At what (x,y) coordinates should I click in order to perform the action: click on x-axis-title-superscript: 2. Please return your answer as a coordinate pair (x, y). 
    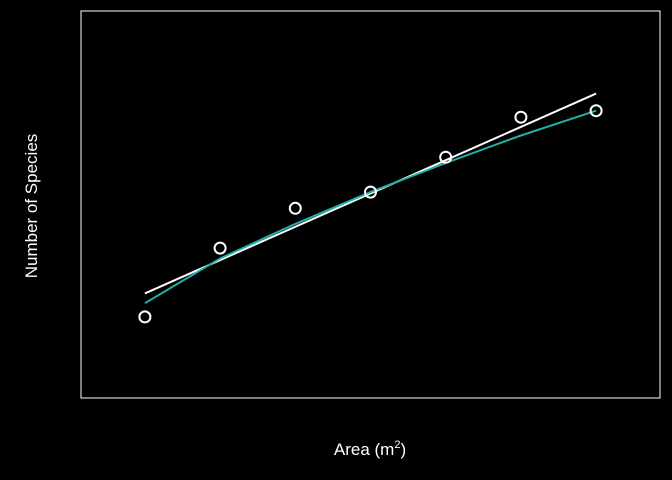
    Looking at the image, I should click on (397, 445).